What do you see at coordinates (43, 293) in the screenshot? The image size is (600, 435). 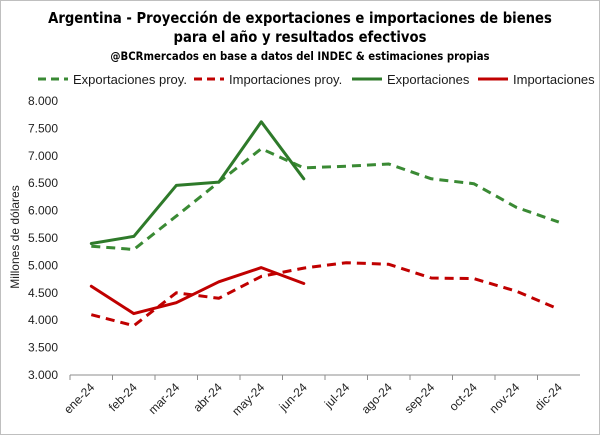 I see `y-tick-label: 4.500` at bounding box center [43, 293].